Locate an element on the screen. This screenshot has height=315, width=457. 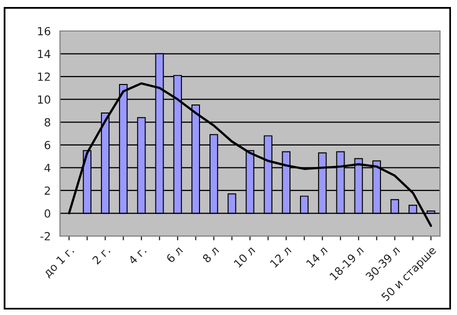
x-tick-label: 4 г. is located at coordinates (137, 255).